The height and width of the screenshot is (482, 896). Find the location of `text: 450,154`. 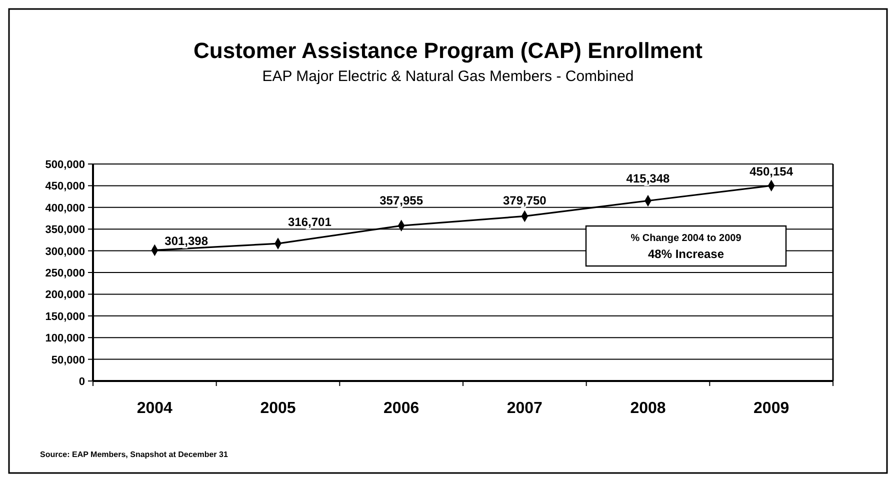

text: 450,154 is located at coordinates (772, 171).